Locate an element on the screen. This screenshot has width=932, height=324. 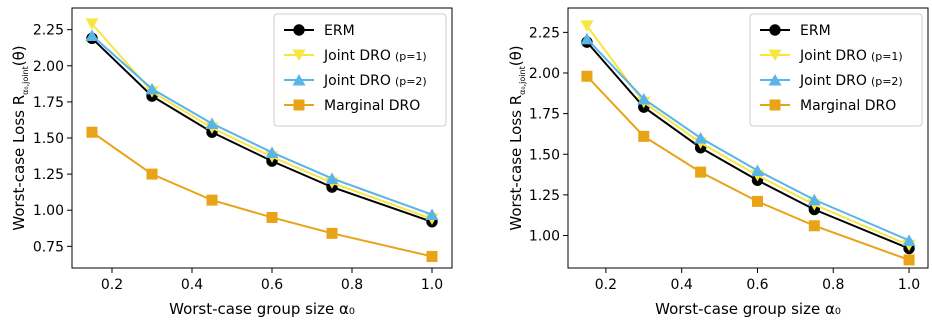
legend-frame is located at coordinates (360, 70).